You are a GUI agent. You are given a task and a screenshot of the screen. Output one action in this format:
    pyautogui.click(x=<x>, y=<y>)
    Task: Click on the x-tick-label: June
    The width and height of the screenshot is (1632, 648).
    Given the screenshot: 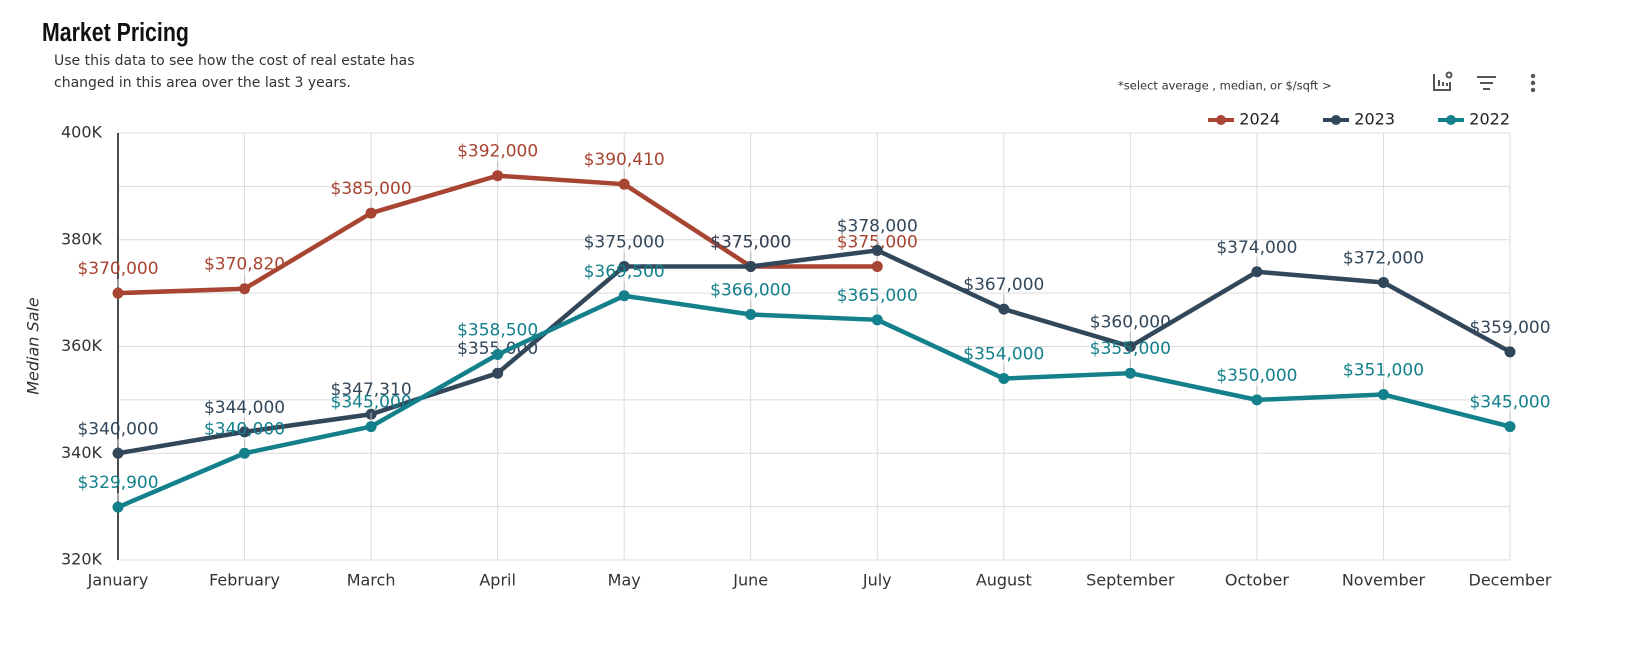 What is the action you would take?
    pyautogui.click(x=750, y=580)
    